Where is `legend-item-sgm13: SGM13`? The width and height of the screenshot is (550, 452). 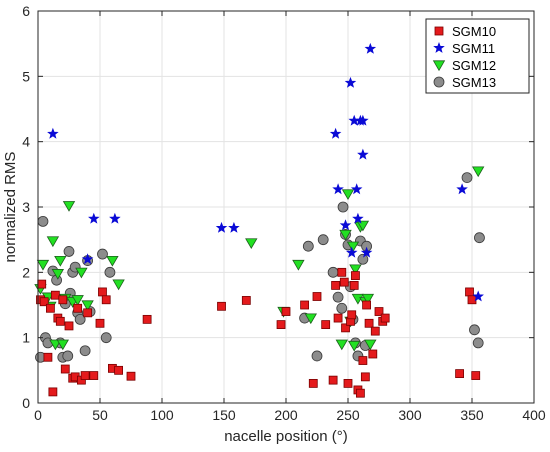
legend-item-sgm13: SGM13 is located at coordinates (464, 82).